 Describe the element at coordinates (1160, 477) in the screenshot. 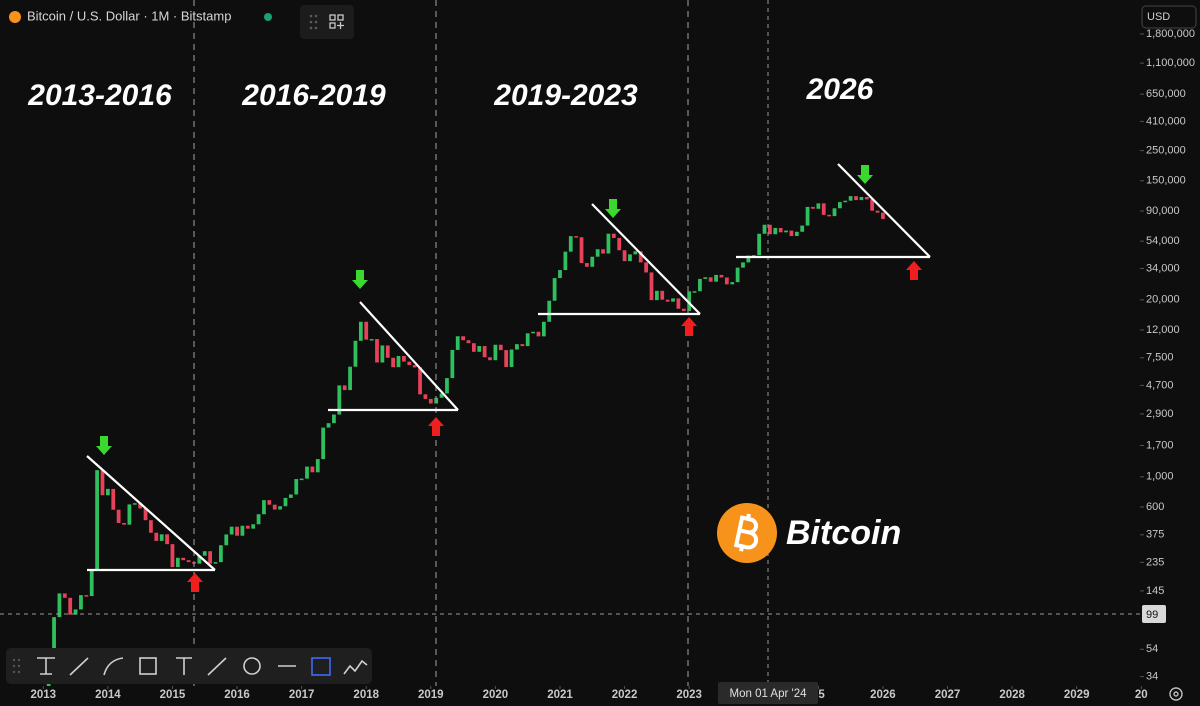

I see `y-tick-label: 1,000` at that location.